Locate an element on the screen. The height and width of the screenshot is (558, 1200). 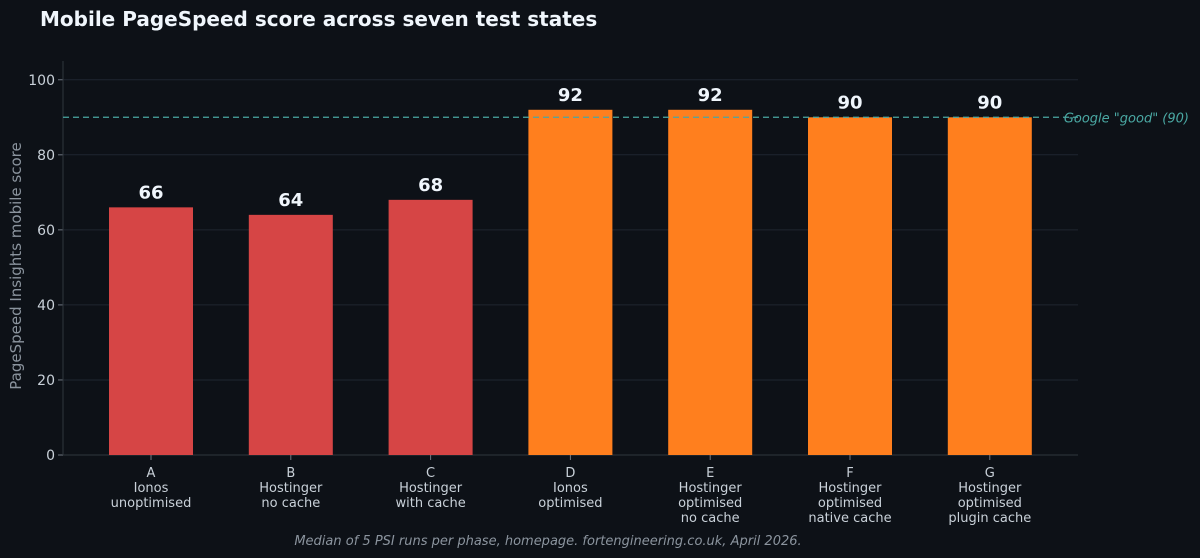
x-tick-label-line: F is located at coordinates (849, 473).